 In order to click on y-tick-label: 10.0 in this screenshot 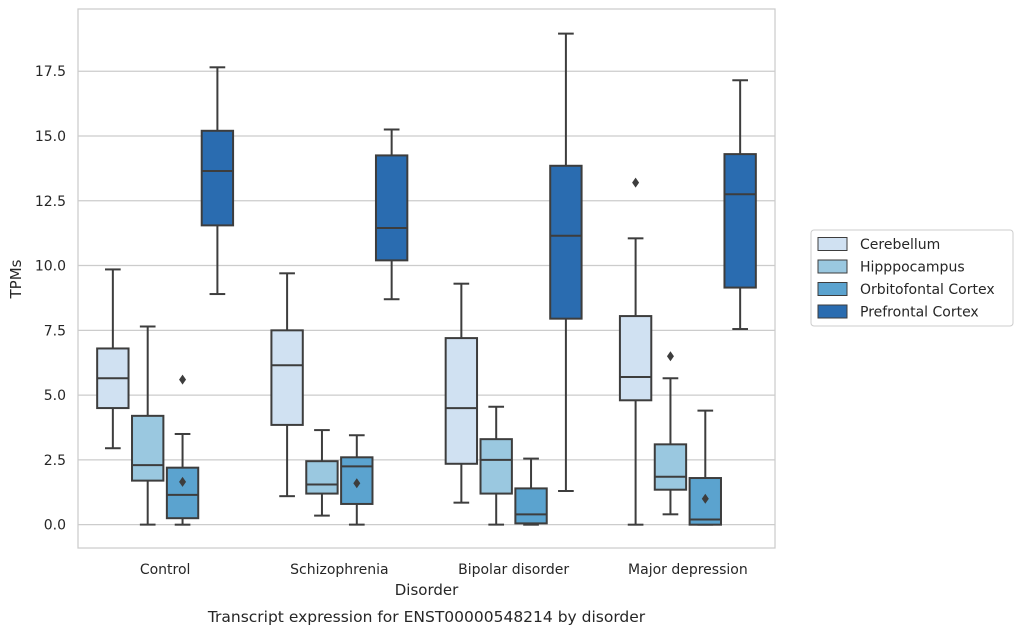, I will do `click(50, 267)`.